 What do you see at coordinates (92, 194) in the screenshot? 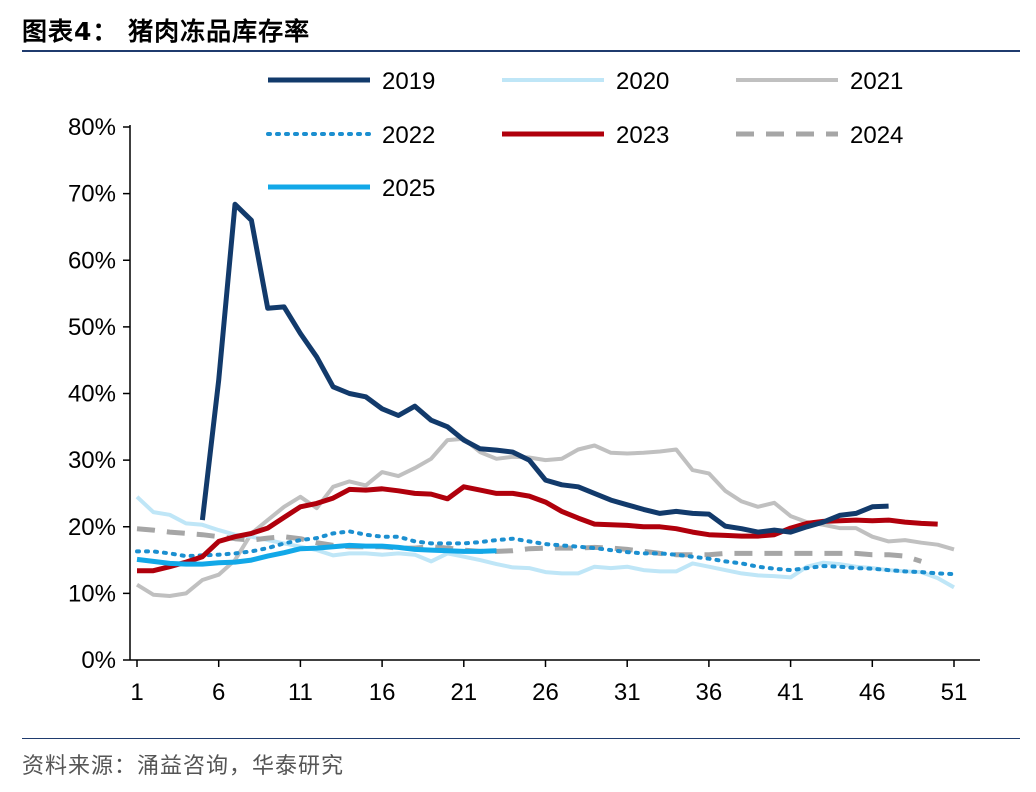
I see `y-tick-label: 70%` at bounding box center [92, 194].